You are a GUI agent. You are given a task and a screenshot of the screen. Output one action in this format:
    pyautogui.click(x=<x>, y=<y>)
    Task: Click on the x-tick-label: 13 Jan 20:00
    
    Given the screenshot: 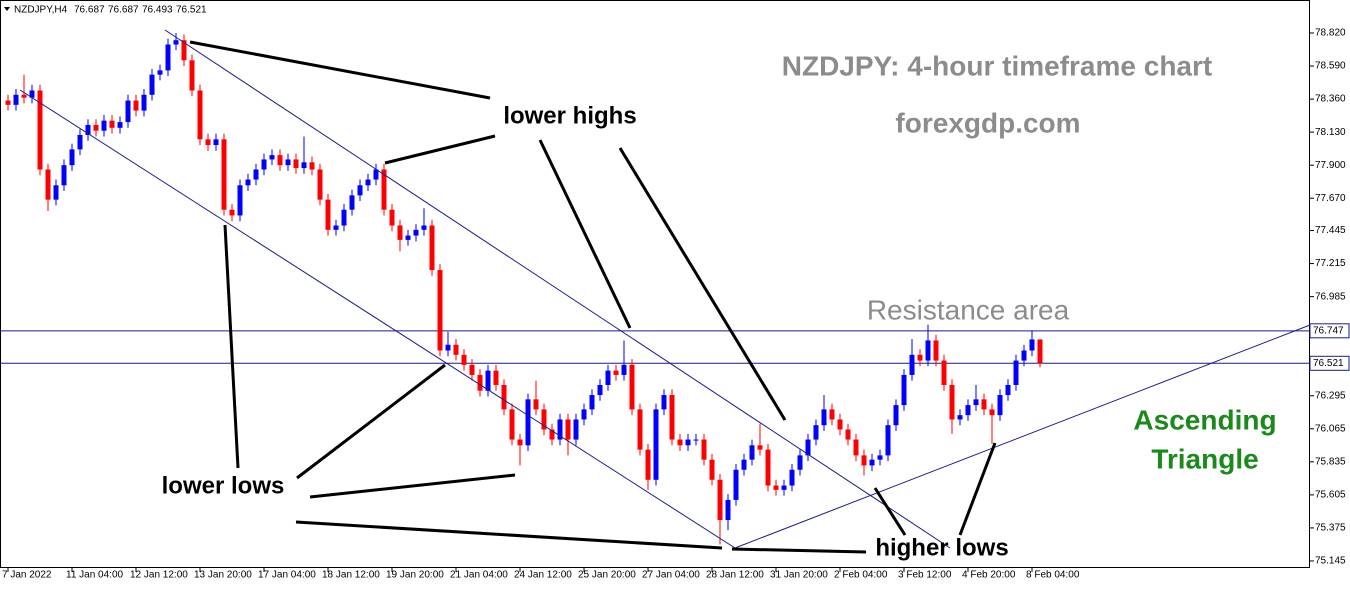 What is the action you would take?
    pyautogui.click(x=223, y=575)
    